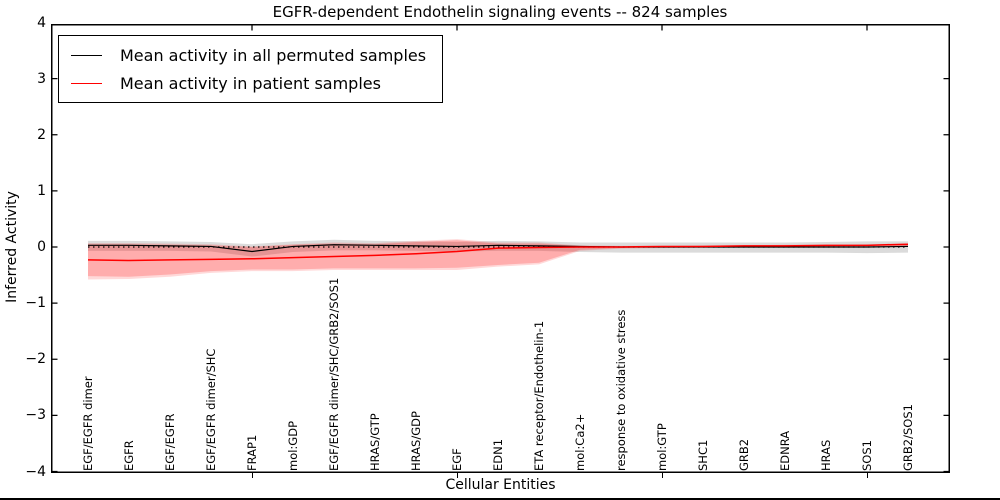  Describe the element at coordinates (35, 471) in the screenshot. I see `y-tick-label: −4` at that location.